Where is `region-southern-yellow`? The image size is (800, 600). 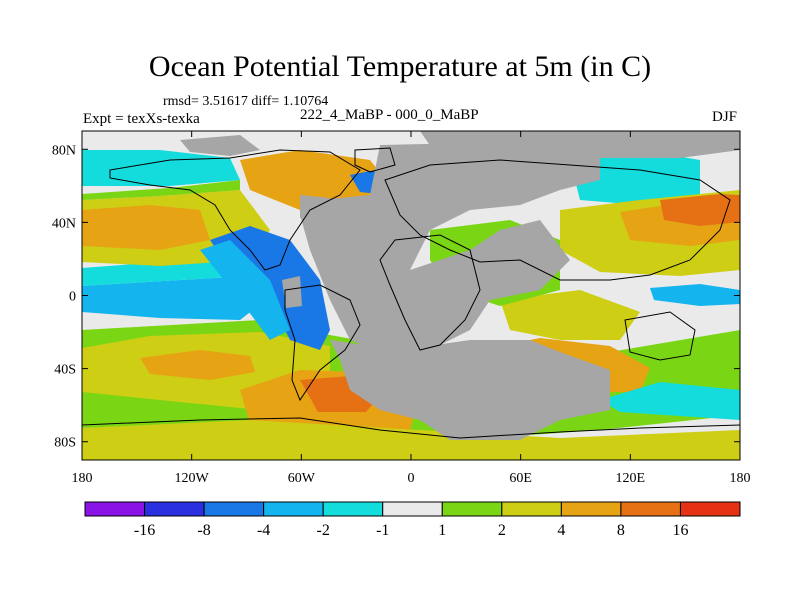
region-southern-yellow is located at coordinates (411, 440).